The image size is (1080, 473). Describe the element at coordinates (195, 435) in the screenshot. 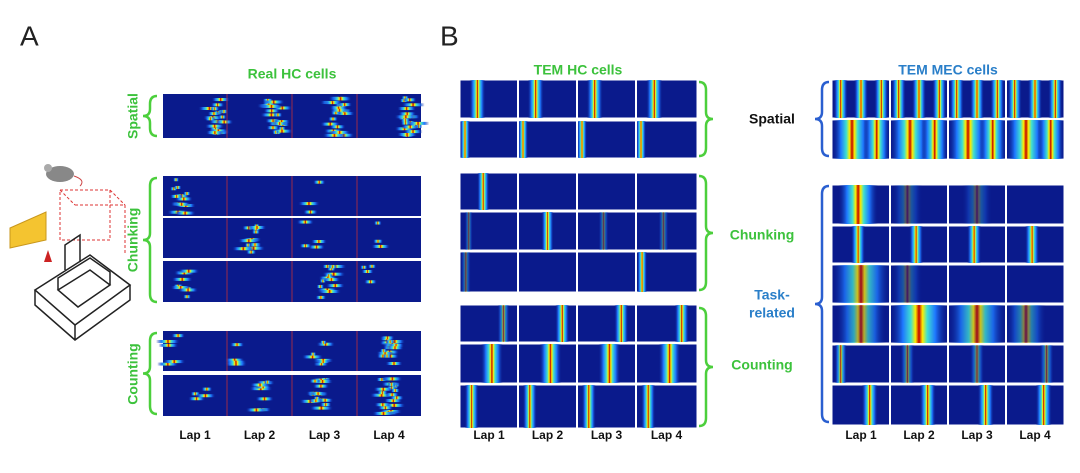

I see `lap-label: Lap 1` at that location.